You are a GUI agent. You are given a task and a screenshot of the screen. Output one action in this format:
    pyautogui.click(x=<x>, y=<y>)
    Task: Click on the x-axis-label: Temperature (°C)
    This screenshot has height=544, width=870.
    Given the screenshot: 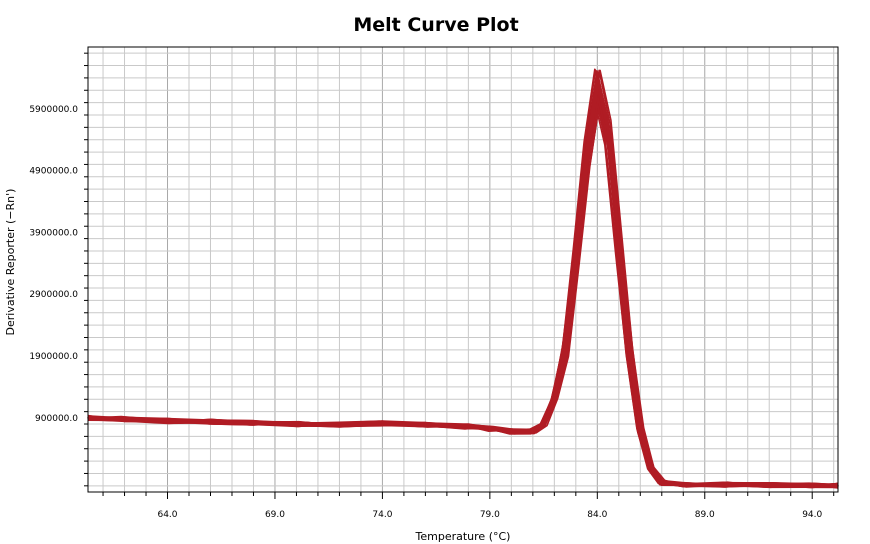 What is the action you would take?
    pyautogui.click(x=463, y=536)
    